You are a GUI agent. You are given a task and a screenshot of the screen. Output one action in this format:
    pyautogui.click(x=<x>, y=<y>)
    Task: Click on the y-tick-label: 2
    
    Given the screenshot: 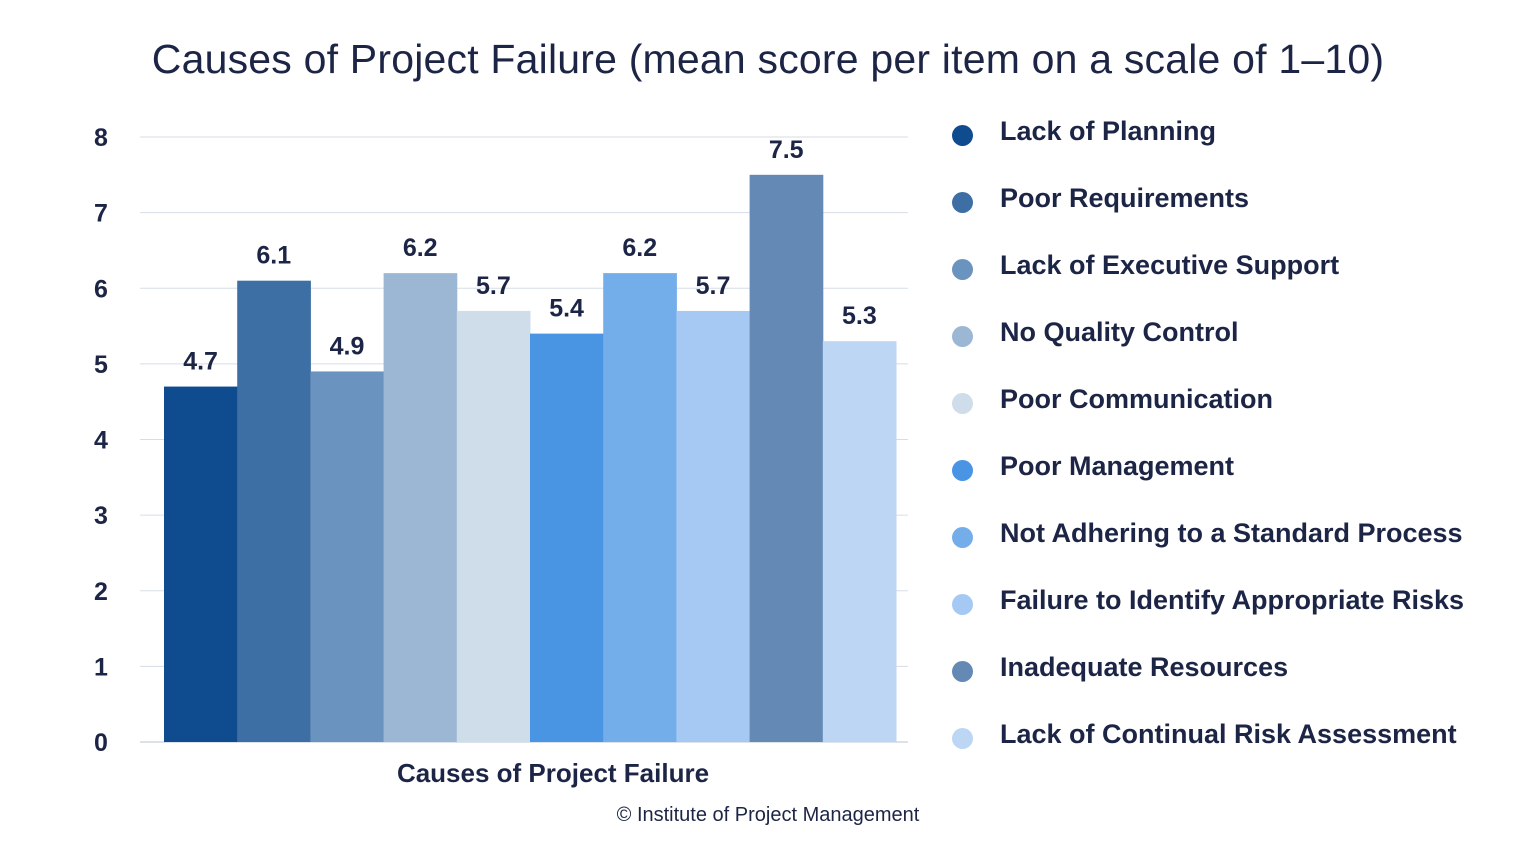 What is the action you would take?
    pyautogui.click(x=101, y=592)
    